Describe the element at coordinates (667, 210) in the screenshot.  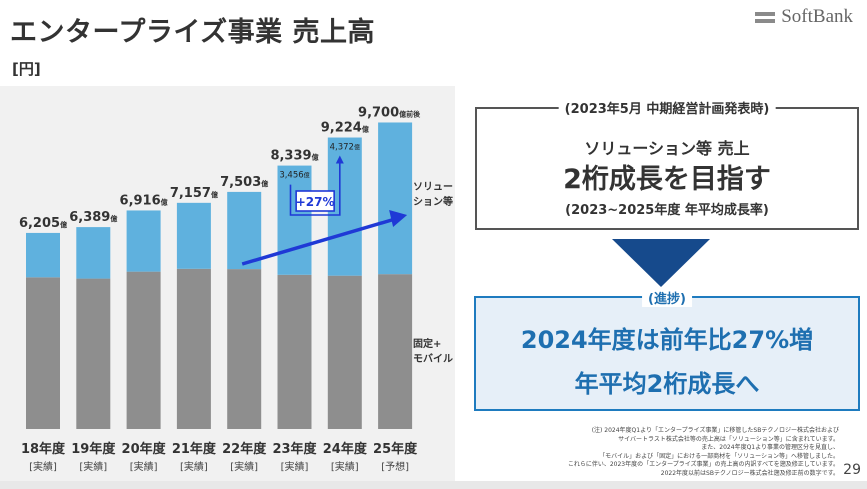
I see `plan-box-line3: (2023~2025年度 年平均成長率)` at that location.